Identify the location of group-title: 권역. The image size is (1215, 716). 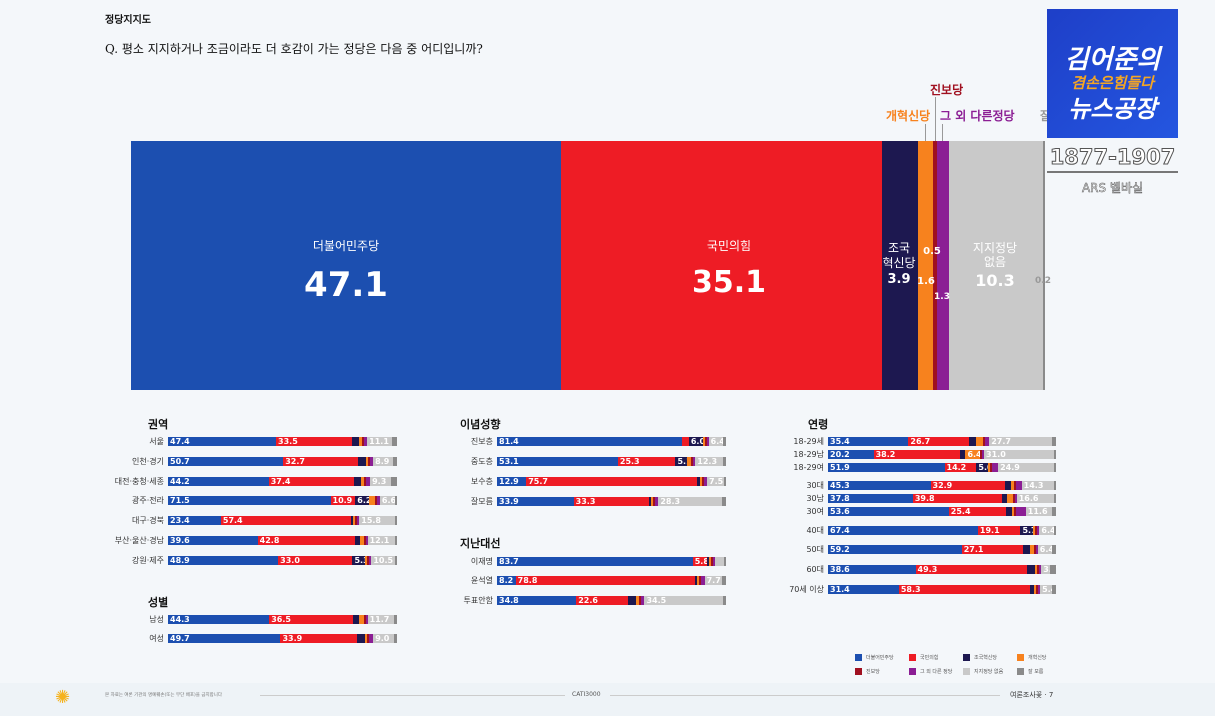
(158, 424).